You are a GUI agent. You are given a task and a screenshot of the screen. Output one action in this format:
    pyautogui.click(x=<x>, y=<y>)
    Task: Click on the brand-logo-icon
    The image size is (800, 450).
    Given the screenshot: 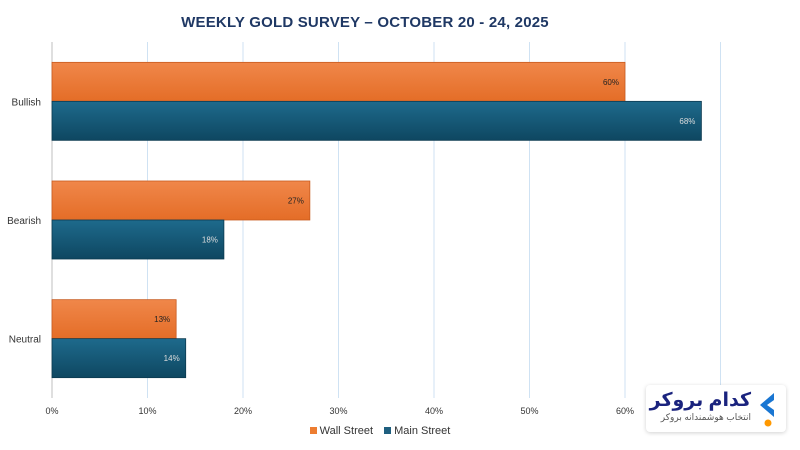 What is the action you would take?
    pyautogui.click(x=767, y=410)
    